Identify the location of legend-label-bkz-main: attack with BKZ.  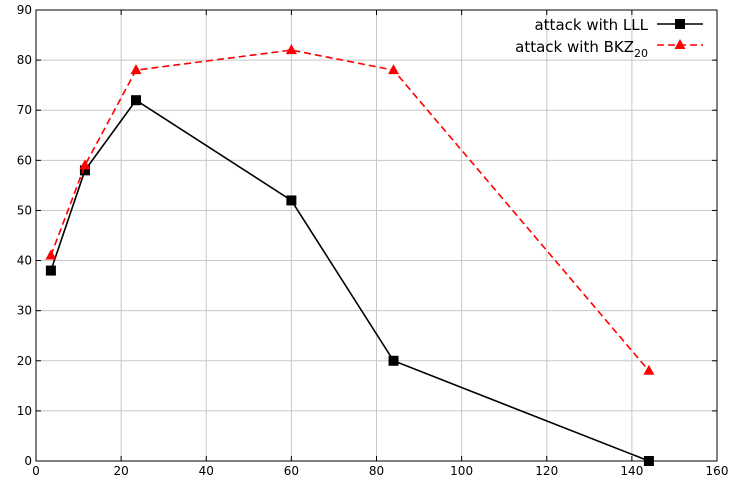
(574, 47).